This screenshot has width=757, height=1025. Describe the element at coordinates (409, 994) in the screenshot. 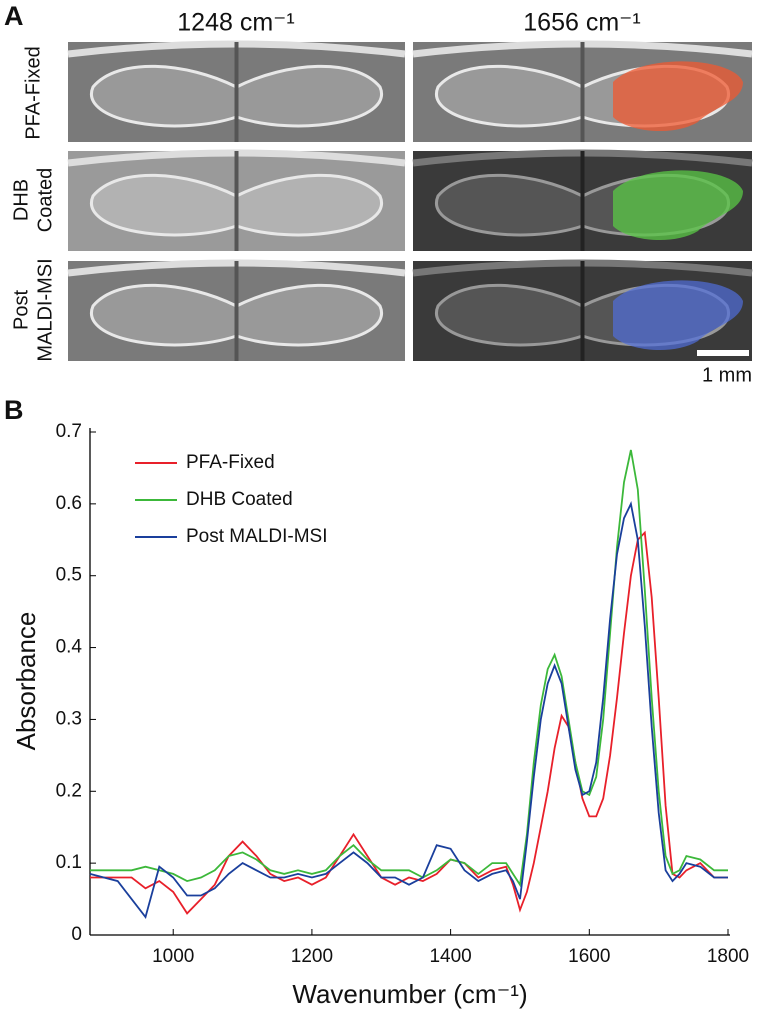

I see `x-axis-label: Wavenumber (cm⁻¹)` at that location.